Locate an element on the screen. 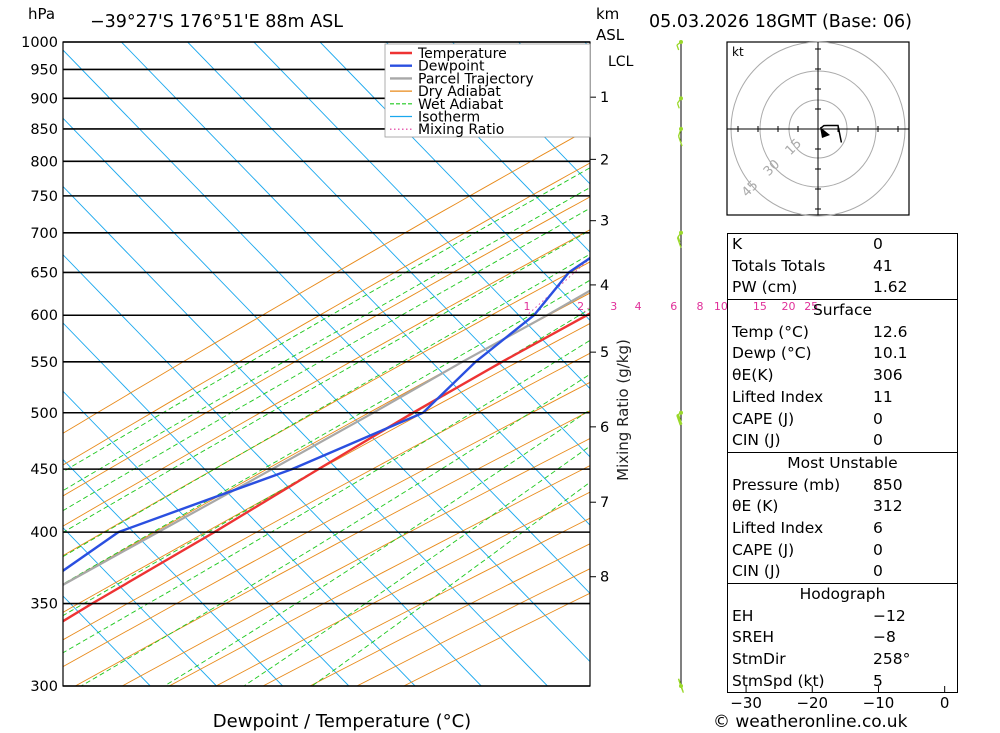 The height and width of the screenshot is (733, 1000). index-label: θE (K) is located at coordinates (755, 506).